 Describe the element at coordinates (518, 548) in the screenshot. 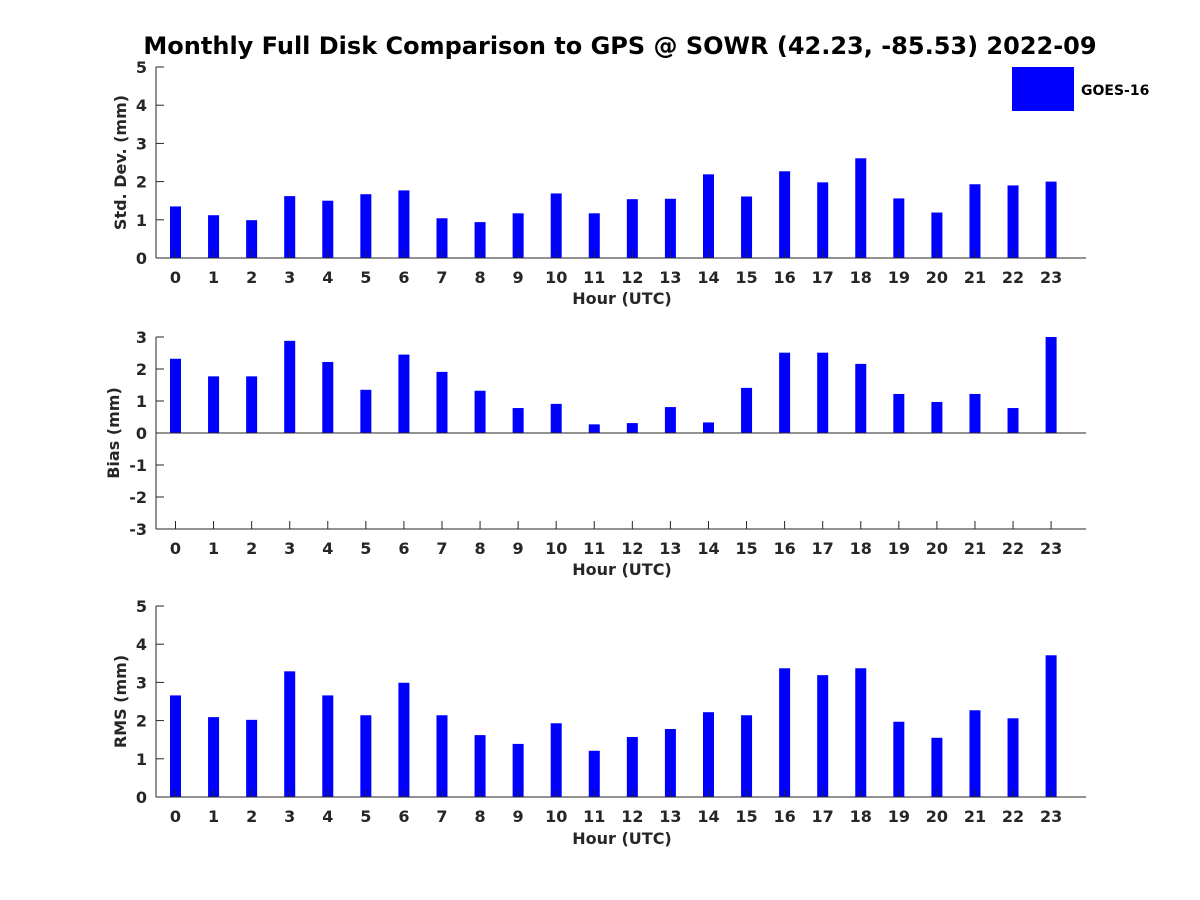

I see `bias-xtick-label: 9` at that location.